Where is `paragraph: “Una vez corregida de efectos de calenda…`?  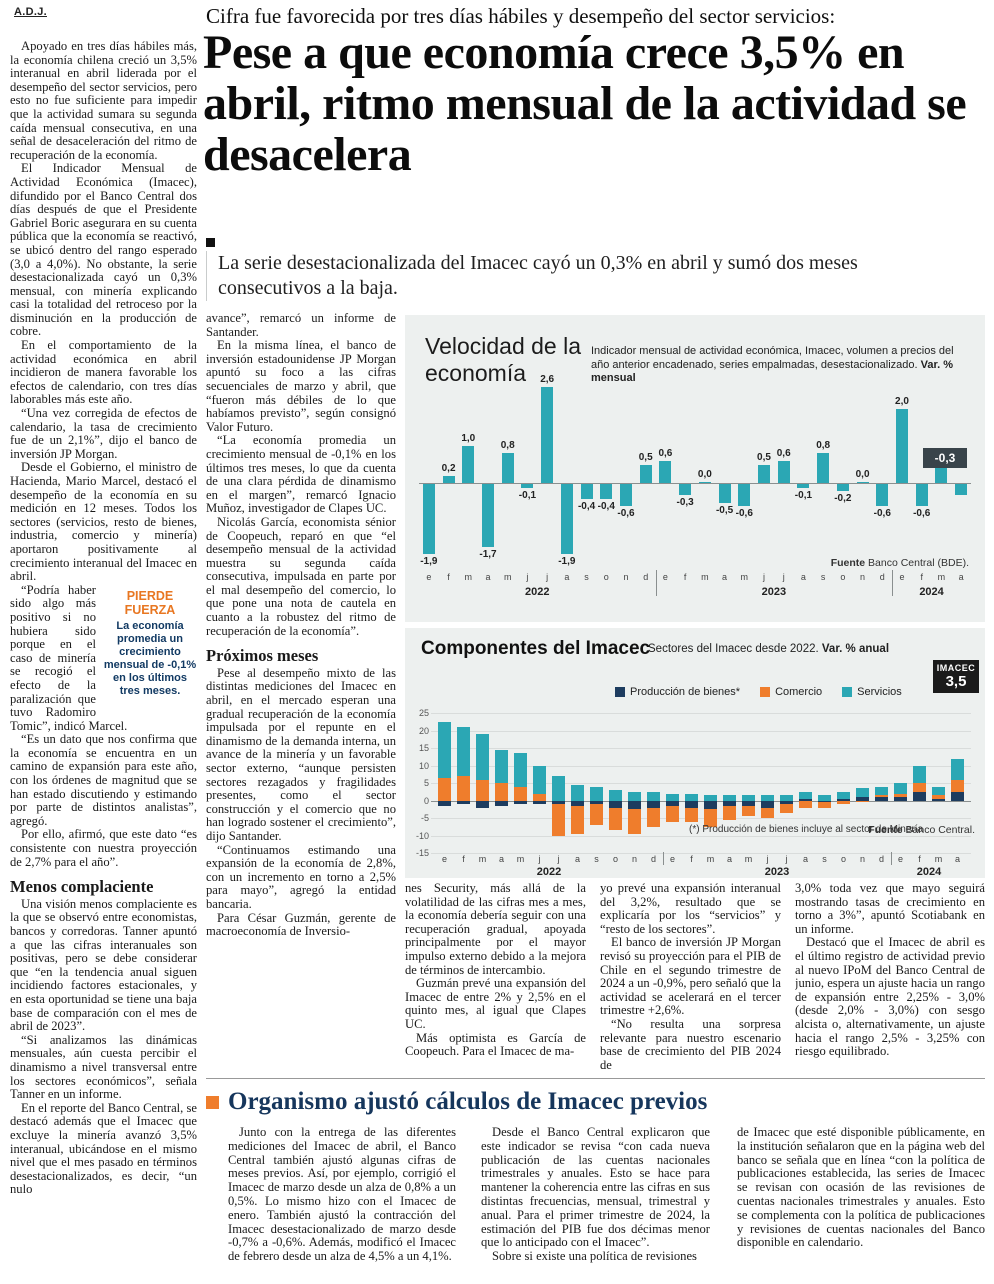 paragraph: “Una vez corregida de efectos de calenda… is located at coordinates (103, 433).